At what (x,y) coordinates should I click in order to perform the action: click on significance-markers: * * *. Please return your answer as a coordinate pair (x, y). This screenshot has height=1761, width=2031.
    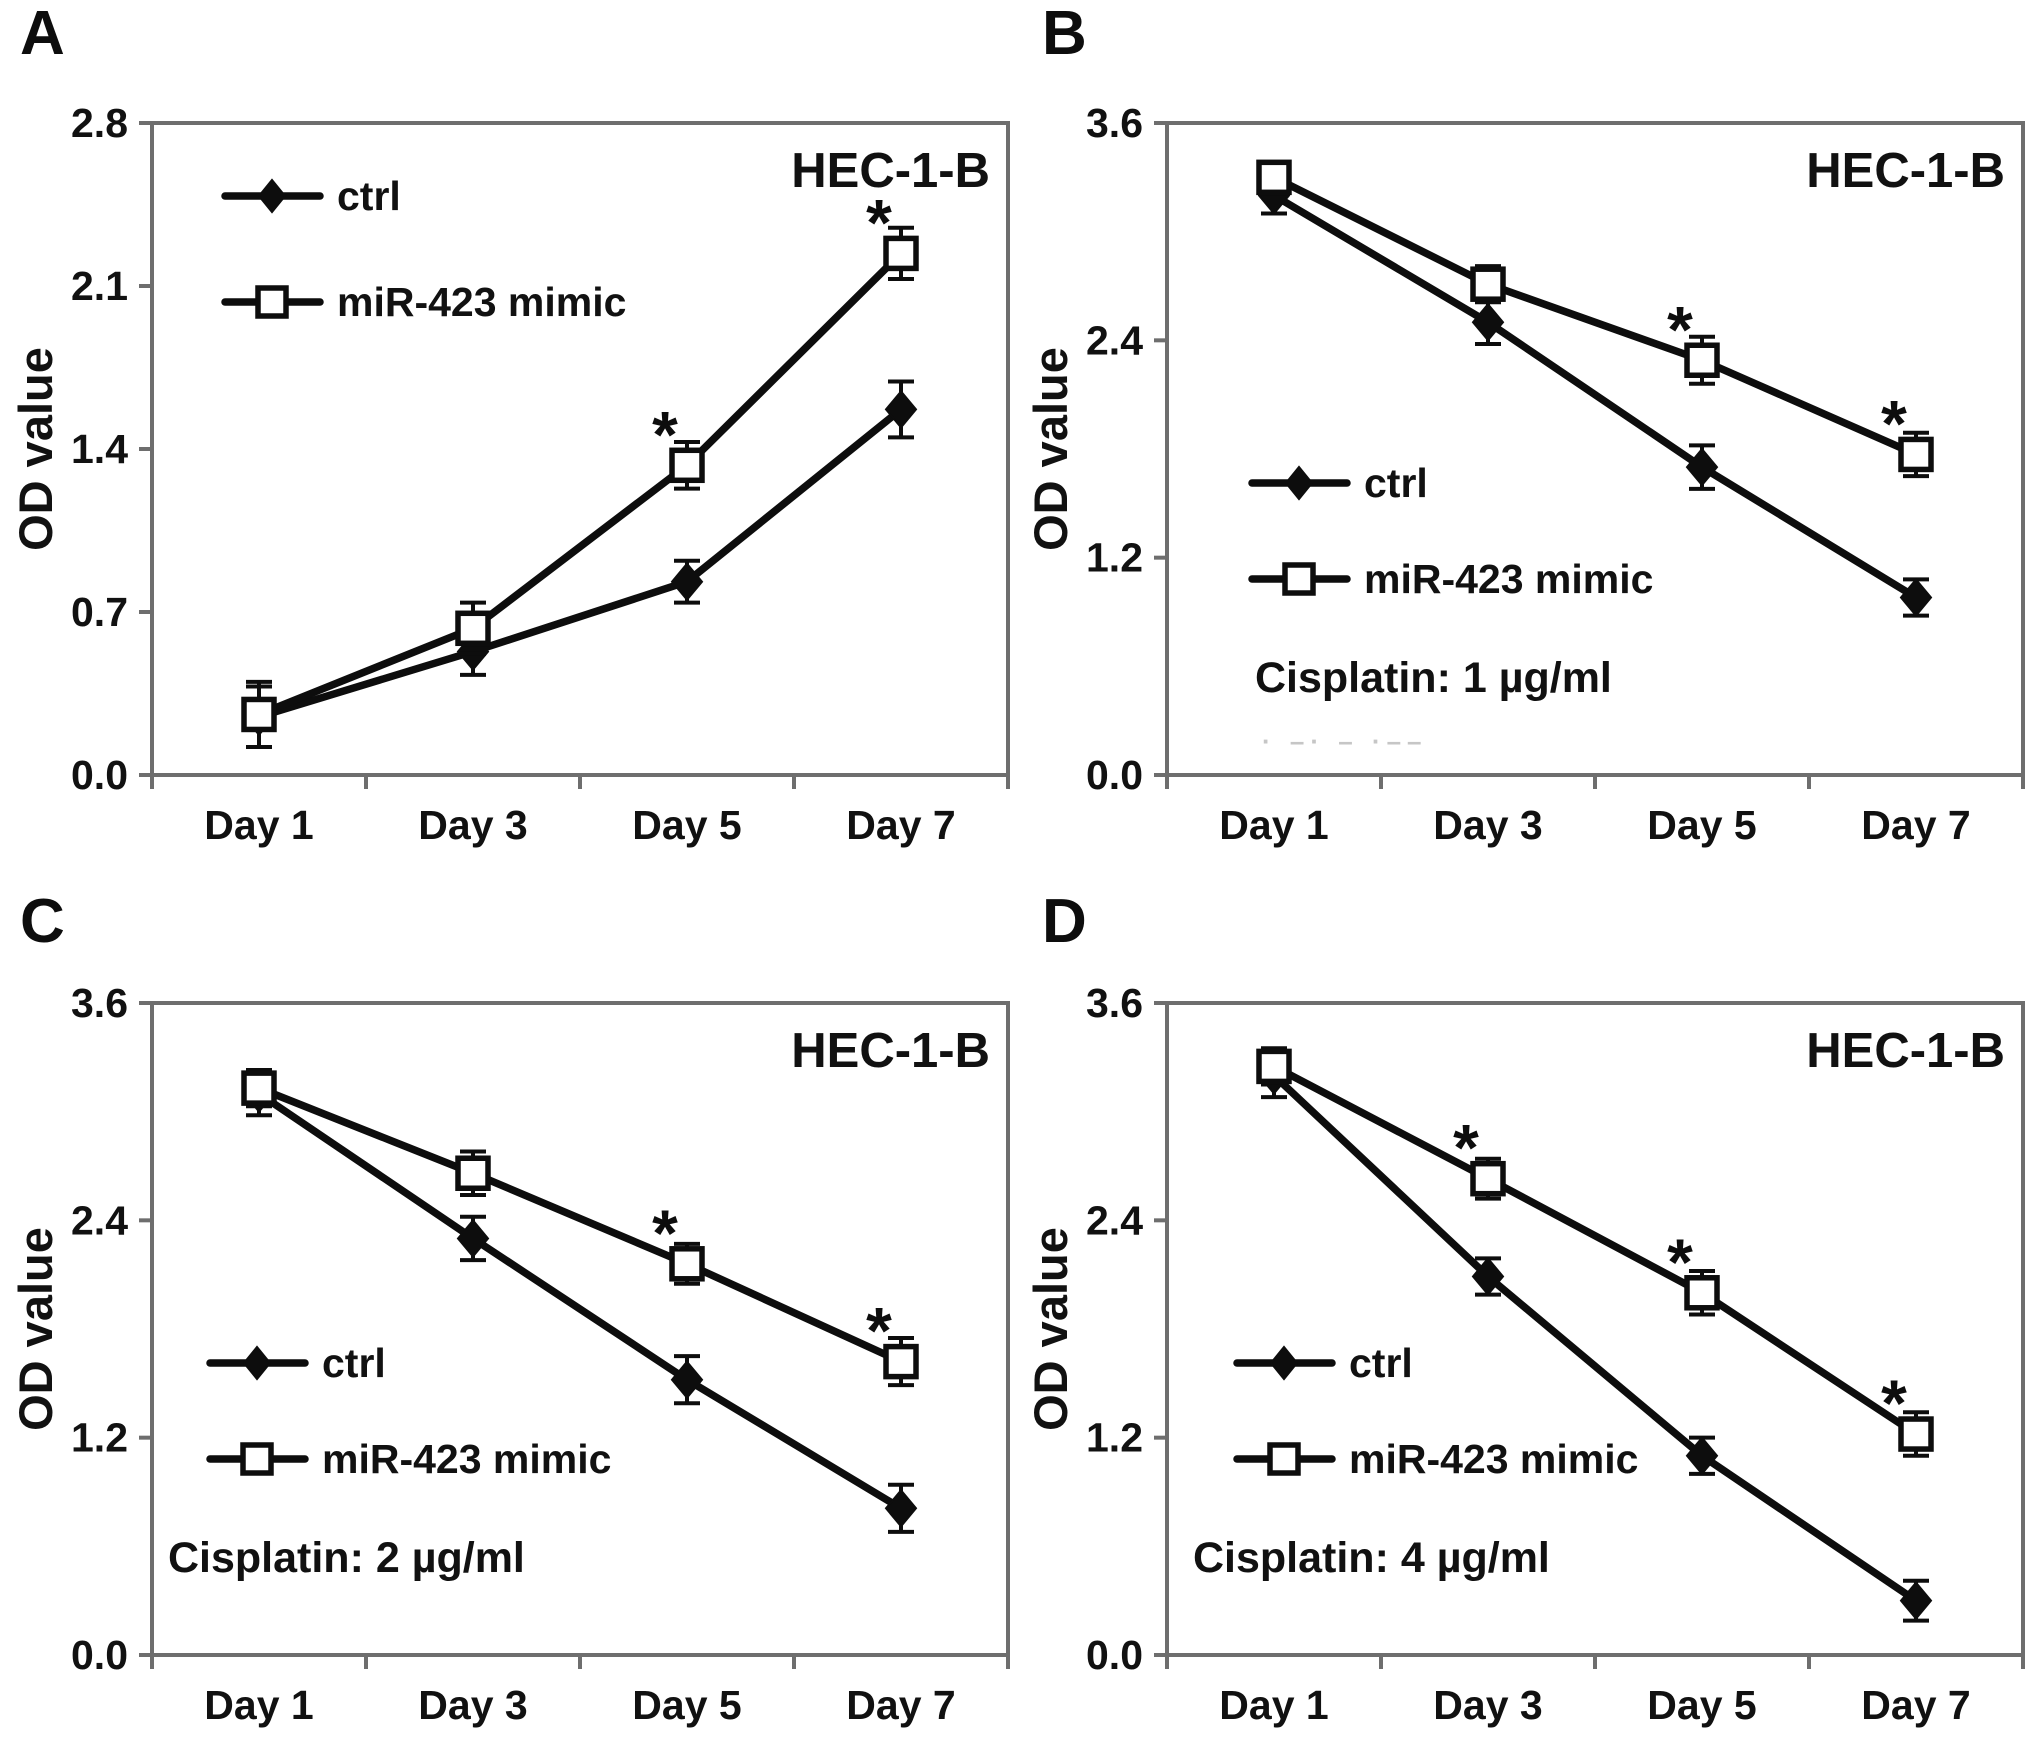
    Looking at the image, I should click on (1680, 1275).